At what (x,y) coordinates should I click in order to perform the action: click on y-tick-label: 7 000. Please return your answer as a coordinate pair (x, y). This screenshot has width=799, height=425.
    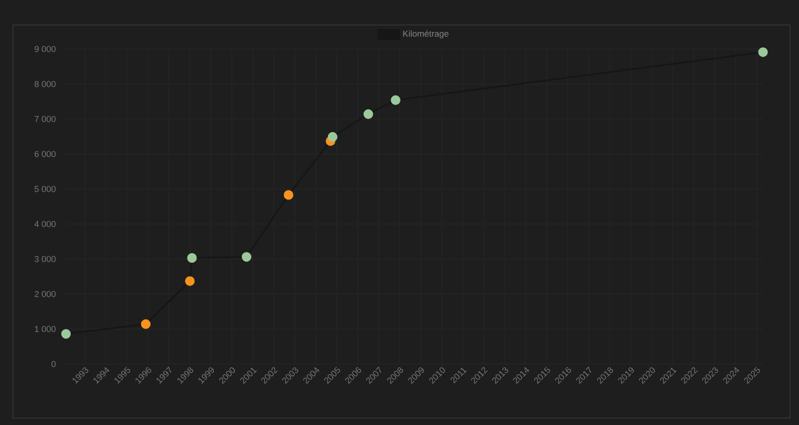
    Looking at the image, I should click on (45, 119).